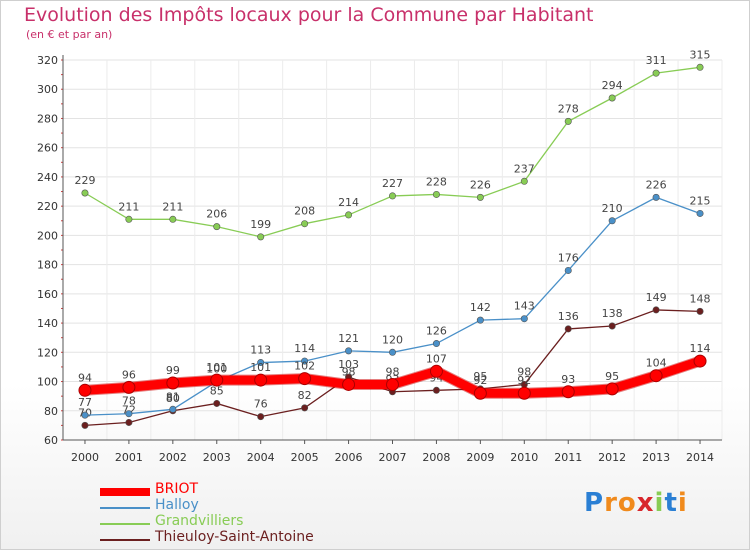 The width and height of the screenshot is (750, 550). Describe the element at coordinates (47, 89) in the screenshot. I see `y-tick-label: 300` at that location.